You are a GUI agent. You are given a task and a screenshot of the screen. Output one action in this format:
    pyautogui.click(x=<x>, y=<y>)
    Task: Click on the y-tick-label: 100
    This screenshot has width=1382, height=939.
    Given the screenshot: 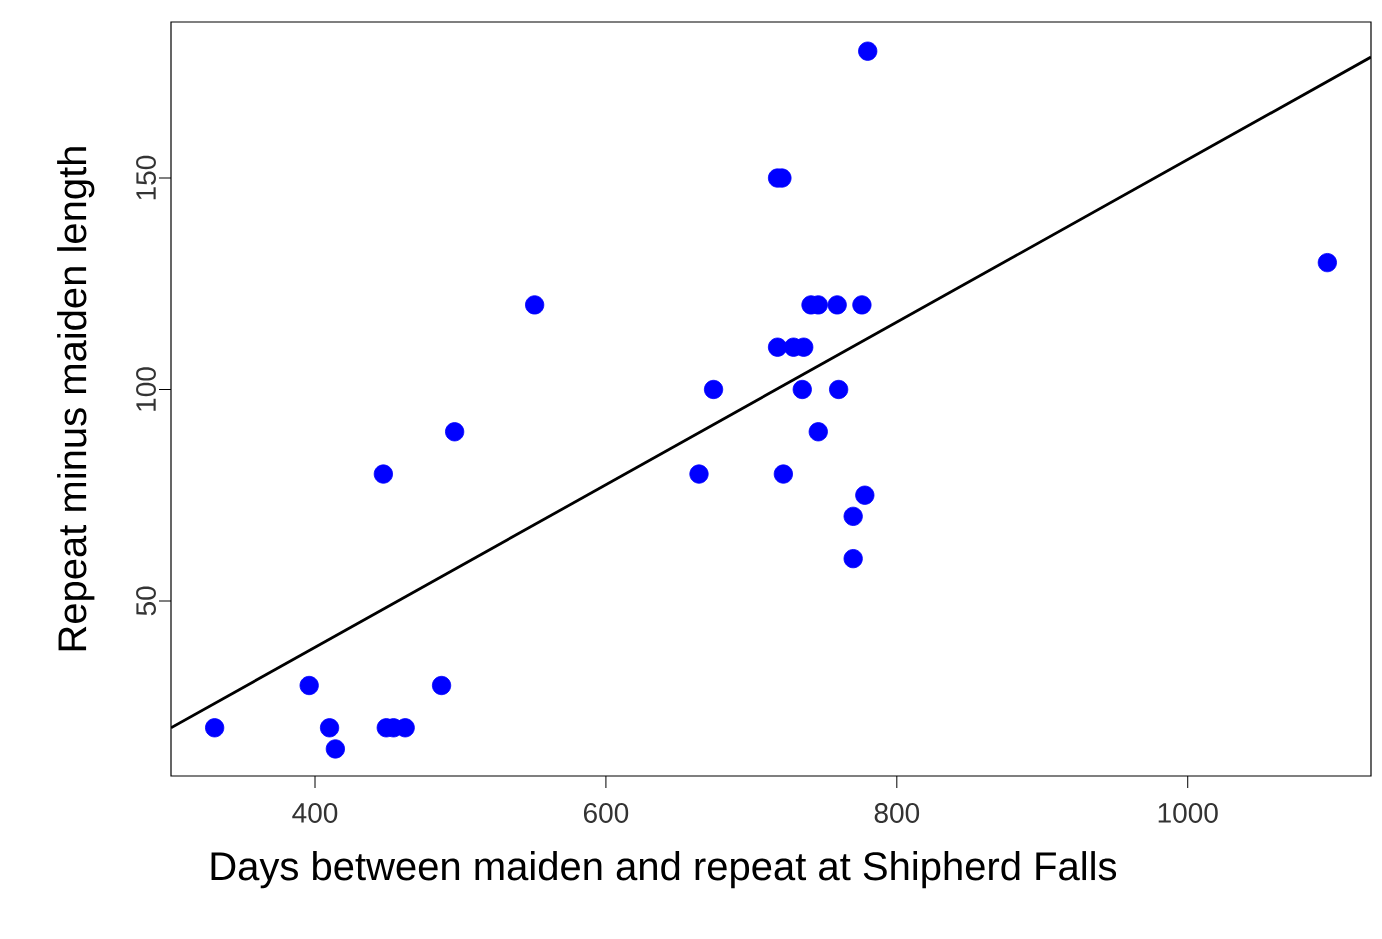 What is the action you would take?
    pyautogui.click(x=146, y=389)
    